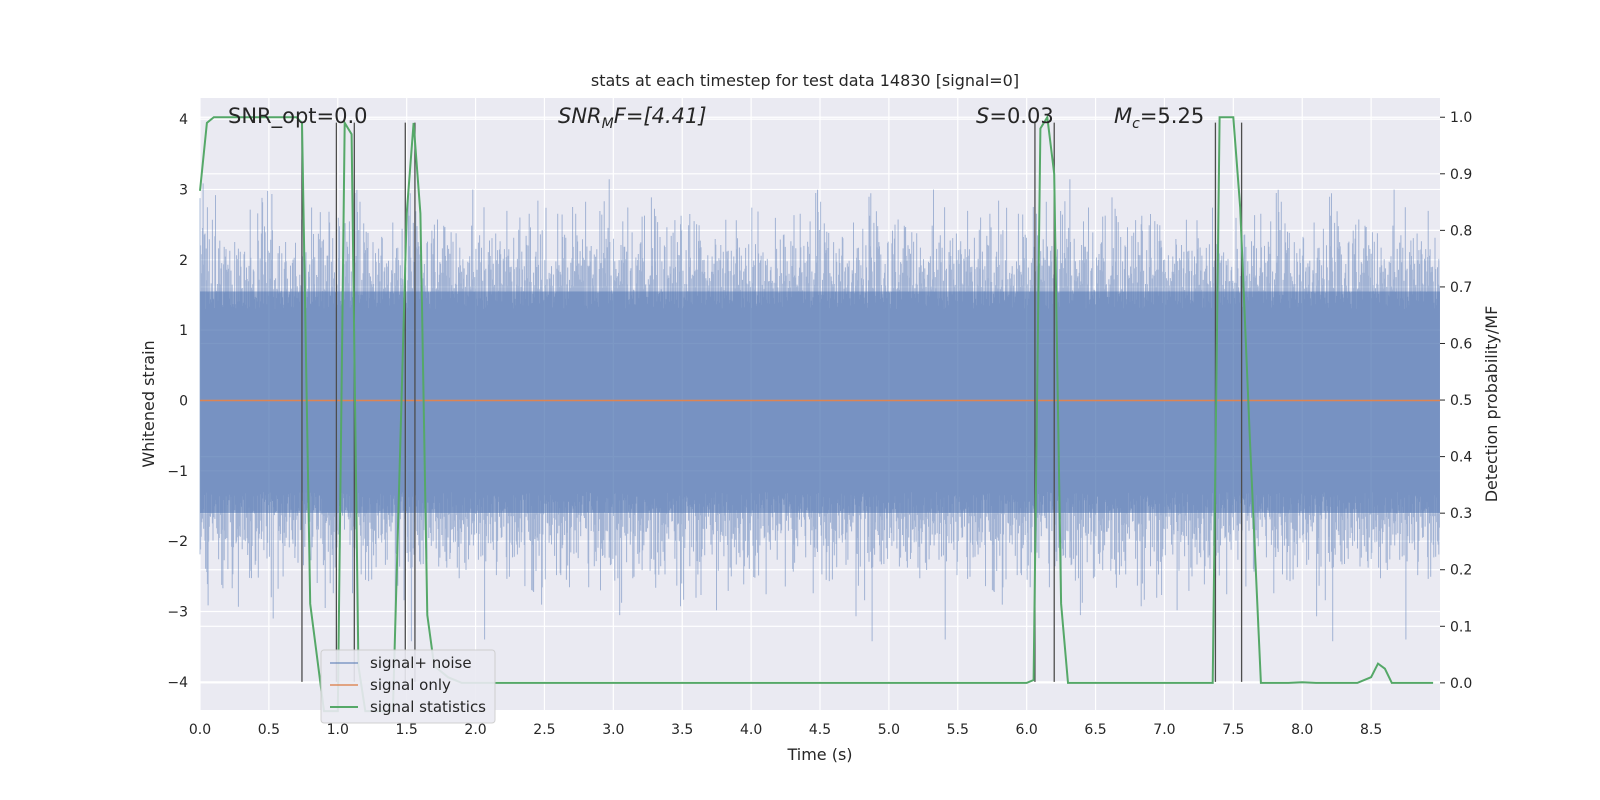 The height and width of the screenshot is (800, 1600). I want to click on snr-opt-annotation: SNR_opt=0.0, so click(298, 116).